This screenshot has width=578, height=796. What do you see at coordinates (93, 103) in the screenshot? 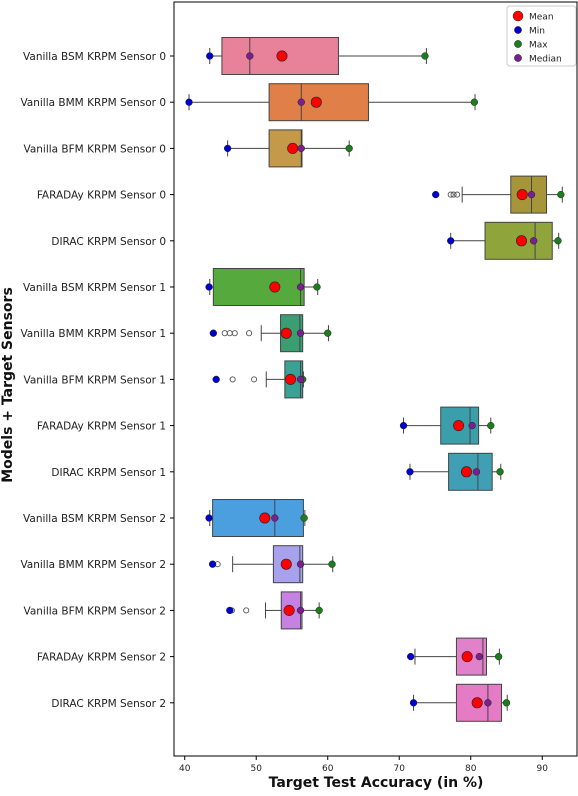
I see `category-label: Vanilla BMM KRPM Sensor 0` at bounding box center [93, 103].